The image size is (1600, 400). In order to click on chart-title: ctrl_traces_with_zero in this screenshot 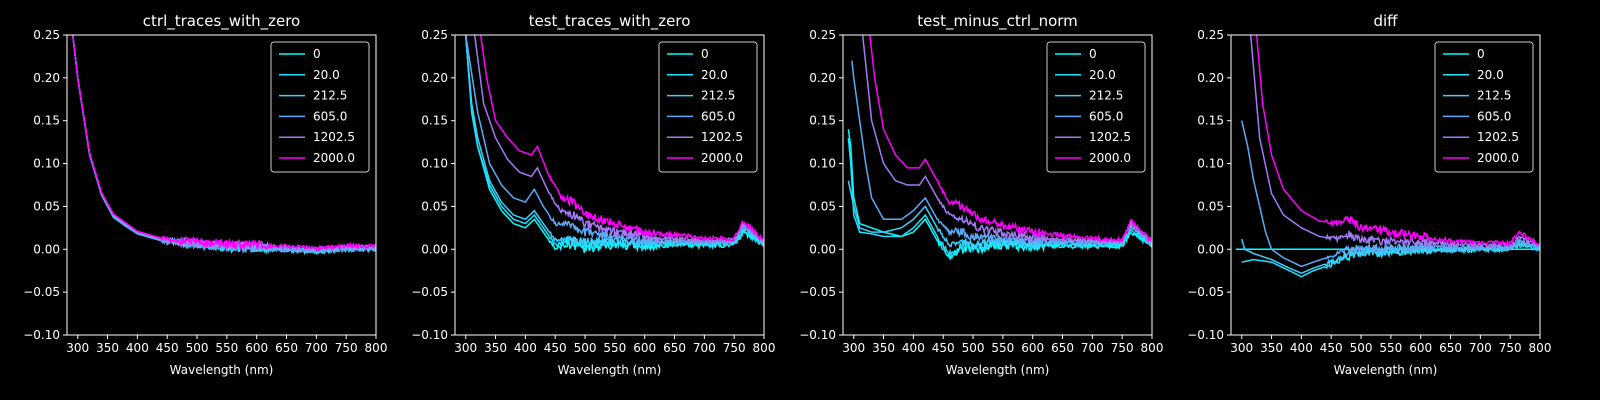, I will do `click(221, 21)`.